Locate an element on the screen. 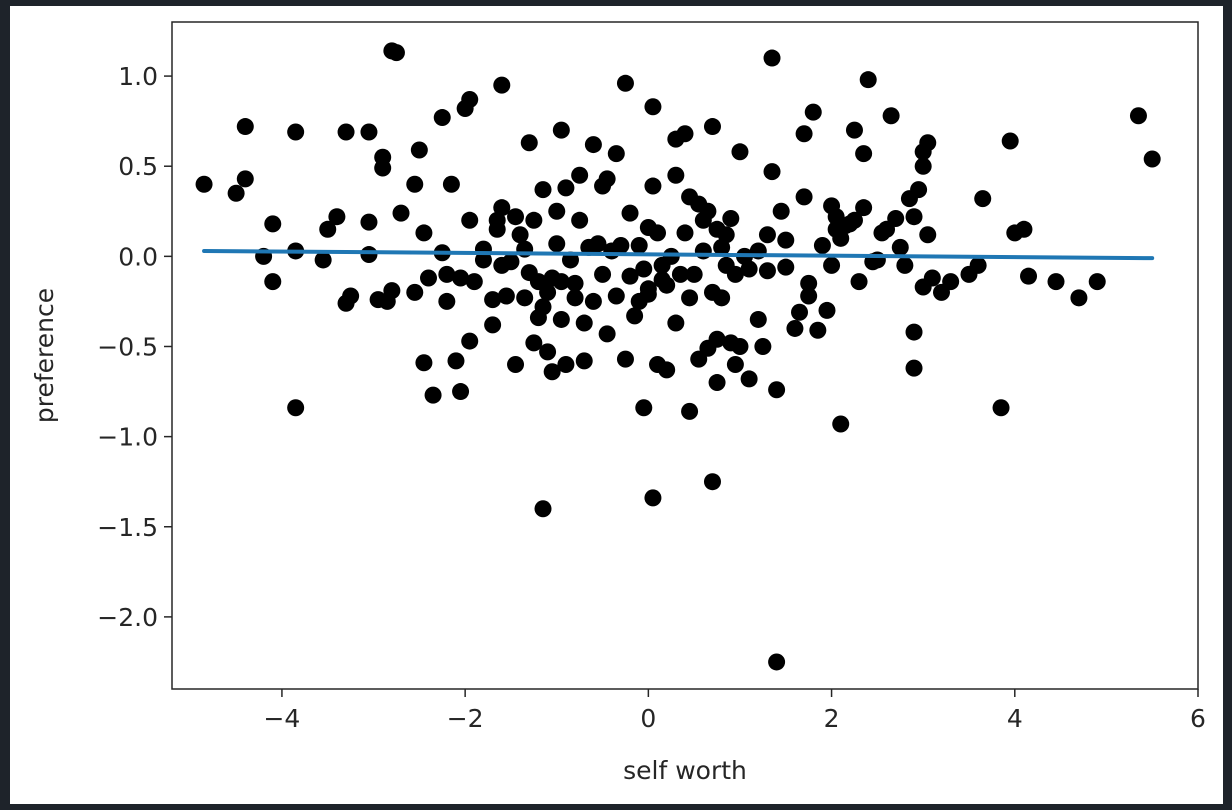 The height and width of the screenshot is (810, 1232). x-tick-label: 0 is located at coordinates (648, 718).